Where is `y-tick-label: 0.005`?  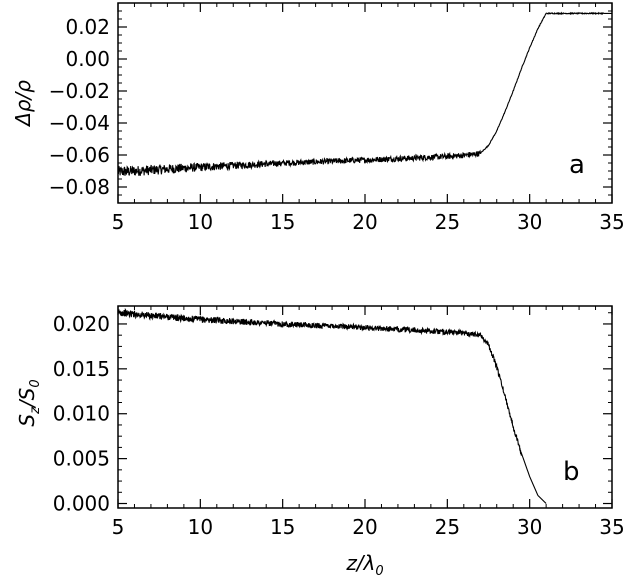 y-tick-label: 0.005 is located at coordinates (81, 459).